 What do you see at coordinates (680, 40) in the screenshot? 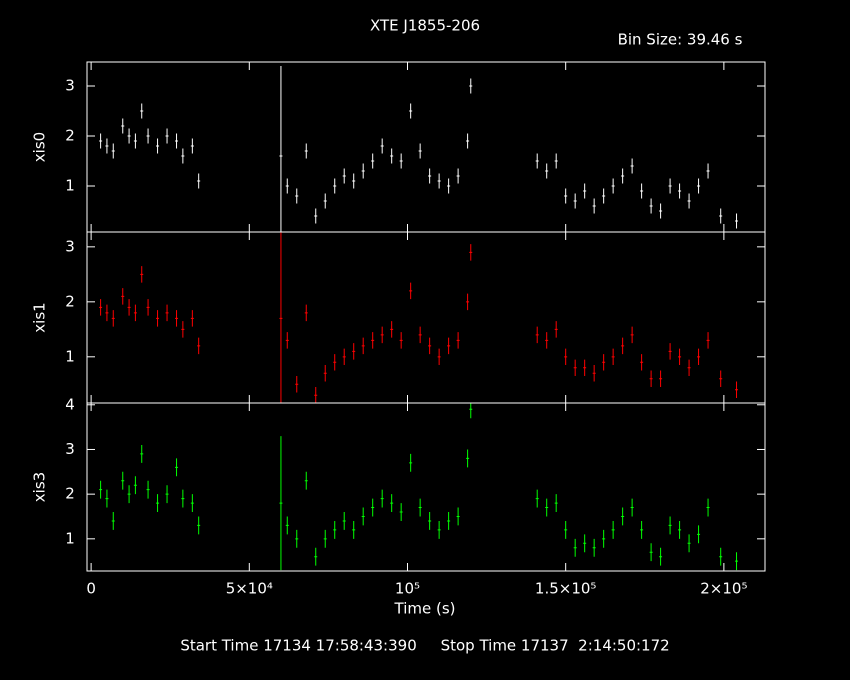
I see `bin-size: Bin Size: 39.46 s` at bounding box center [680, 40].